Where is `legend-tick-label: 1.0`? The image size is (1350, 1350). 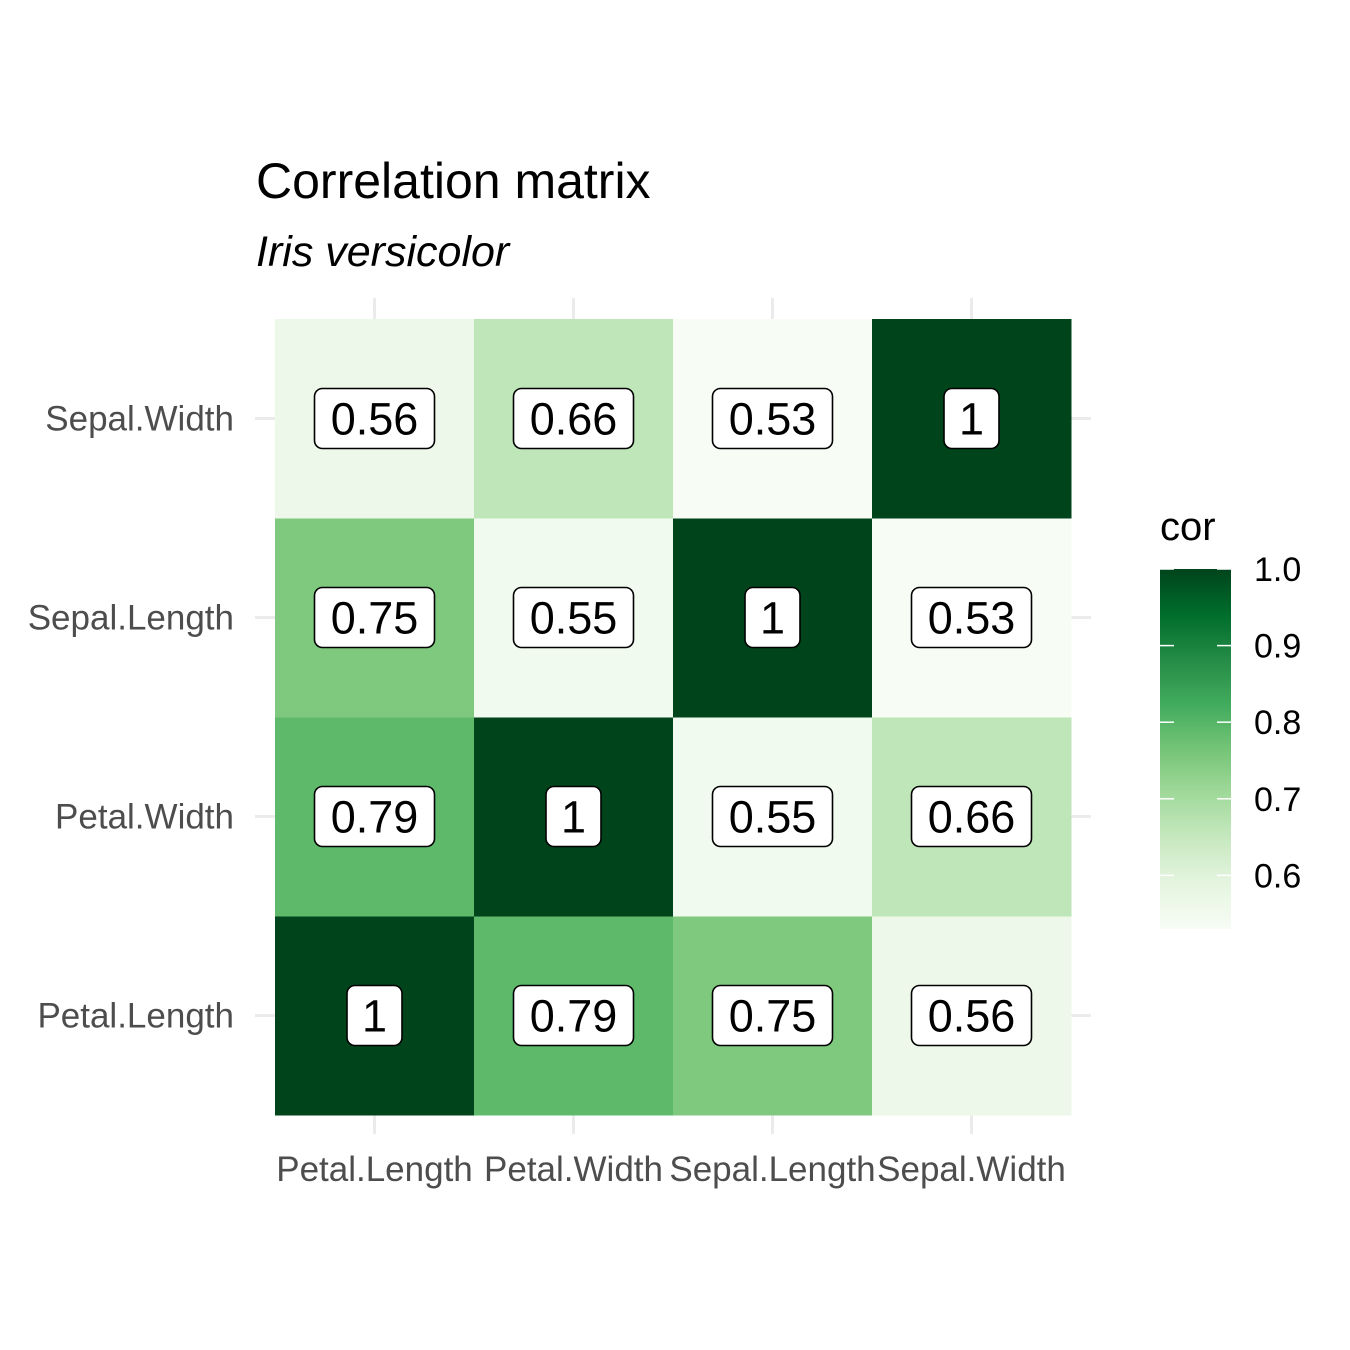 legend-tick-label: 1.0 is located at coordinates (1277, 570).